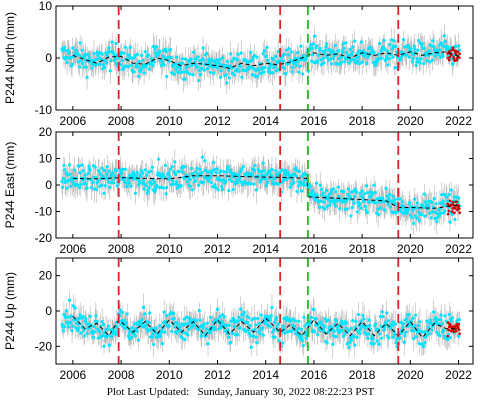 The height and width of the screenshot is (404, 481). Describe the element at coordinates (261, 324) in the screenshot. I see `plot-area` at that location.